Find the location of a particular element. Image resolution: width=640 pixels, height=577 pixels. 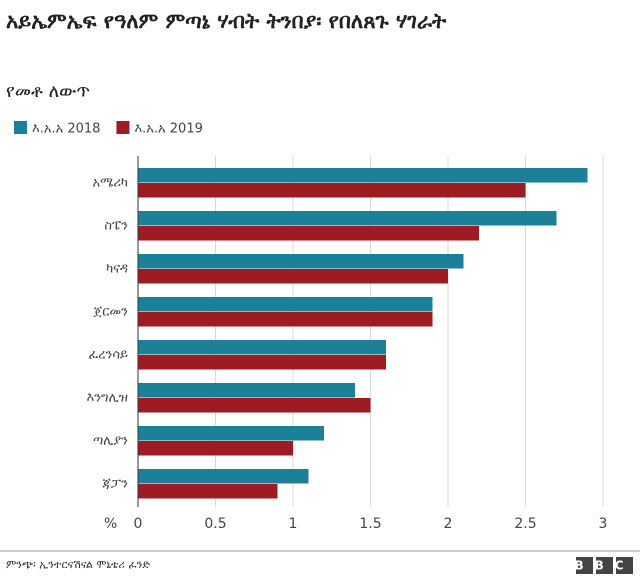

source: ምንጭ፡ ኢንተርናሽናል ሞኒቴሪ ፈንድ is located at coordinates (78, 564).